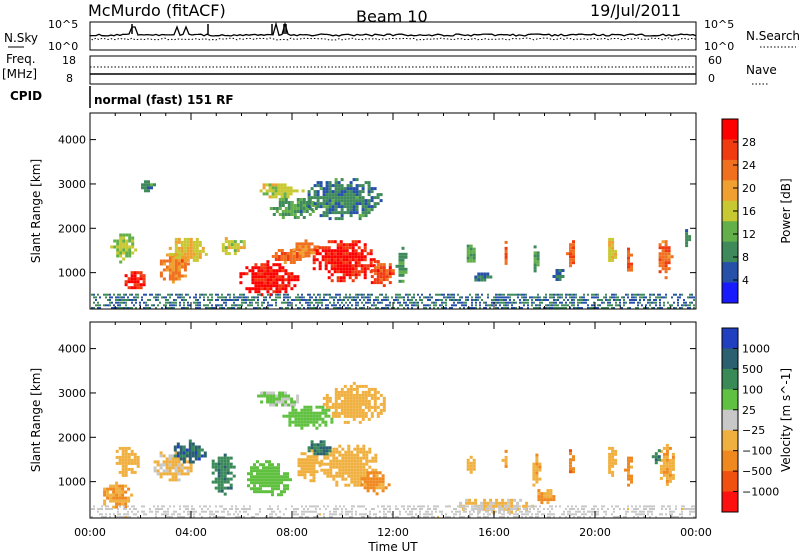 The image size is (800, 558). Describe the element at coordinates (730, 129) in the screenshot. I see `colorbar-segment` at that location.